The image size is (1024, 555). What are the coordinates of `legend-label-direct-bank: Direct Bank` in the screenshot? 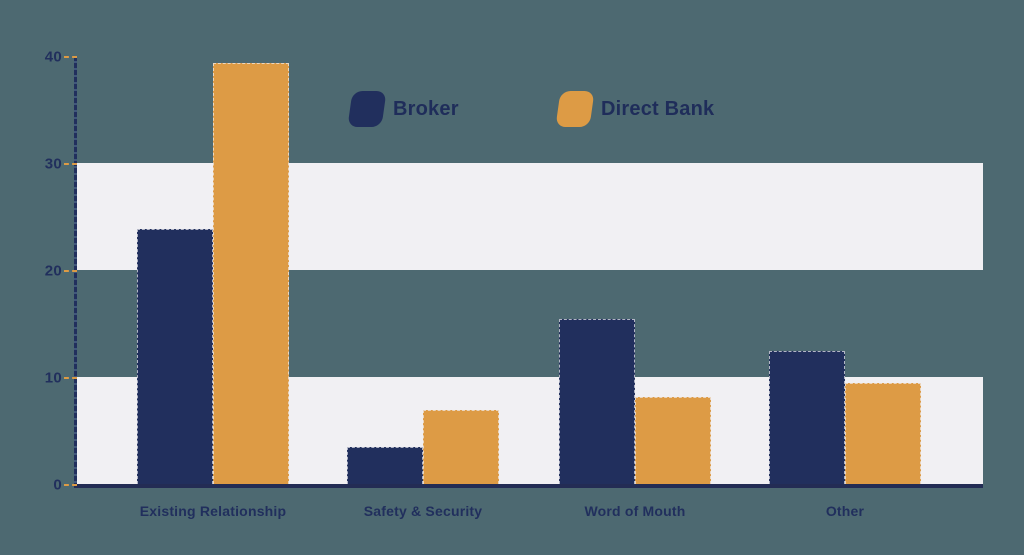 It's located at (658, 108).